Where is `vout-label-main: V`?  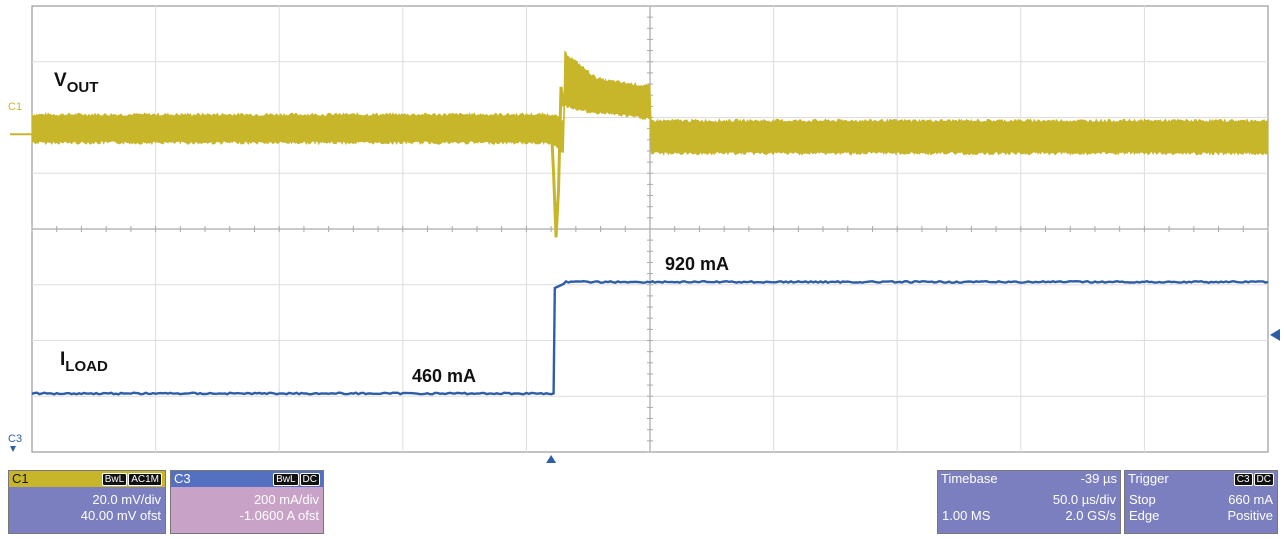
vout-label-main: V is located at coordinates (60, 80).